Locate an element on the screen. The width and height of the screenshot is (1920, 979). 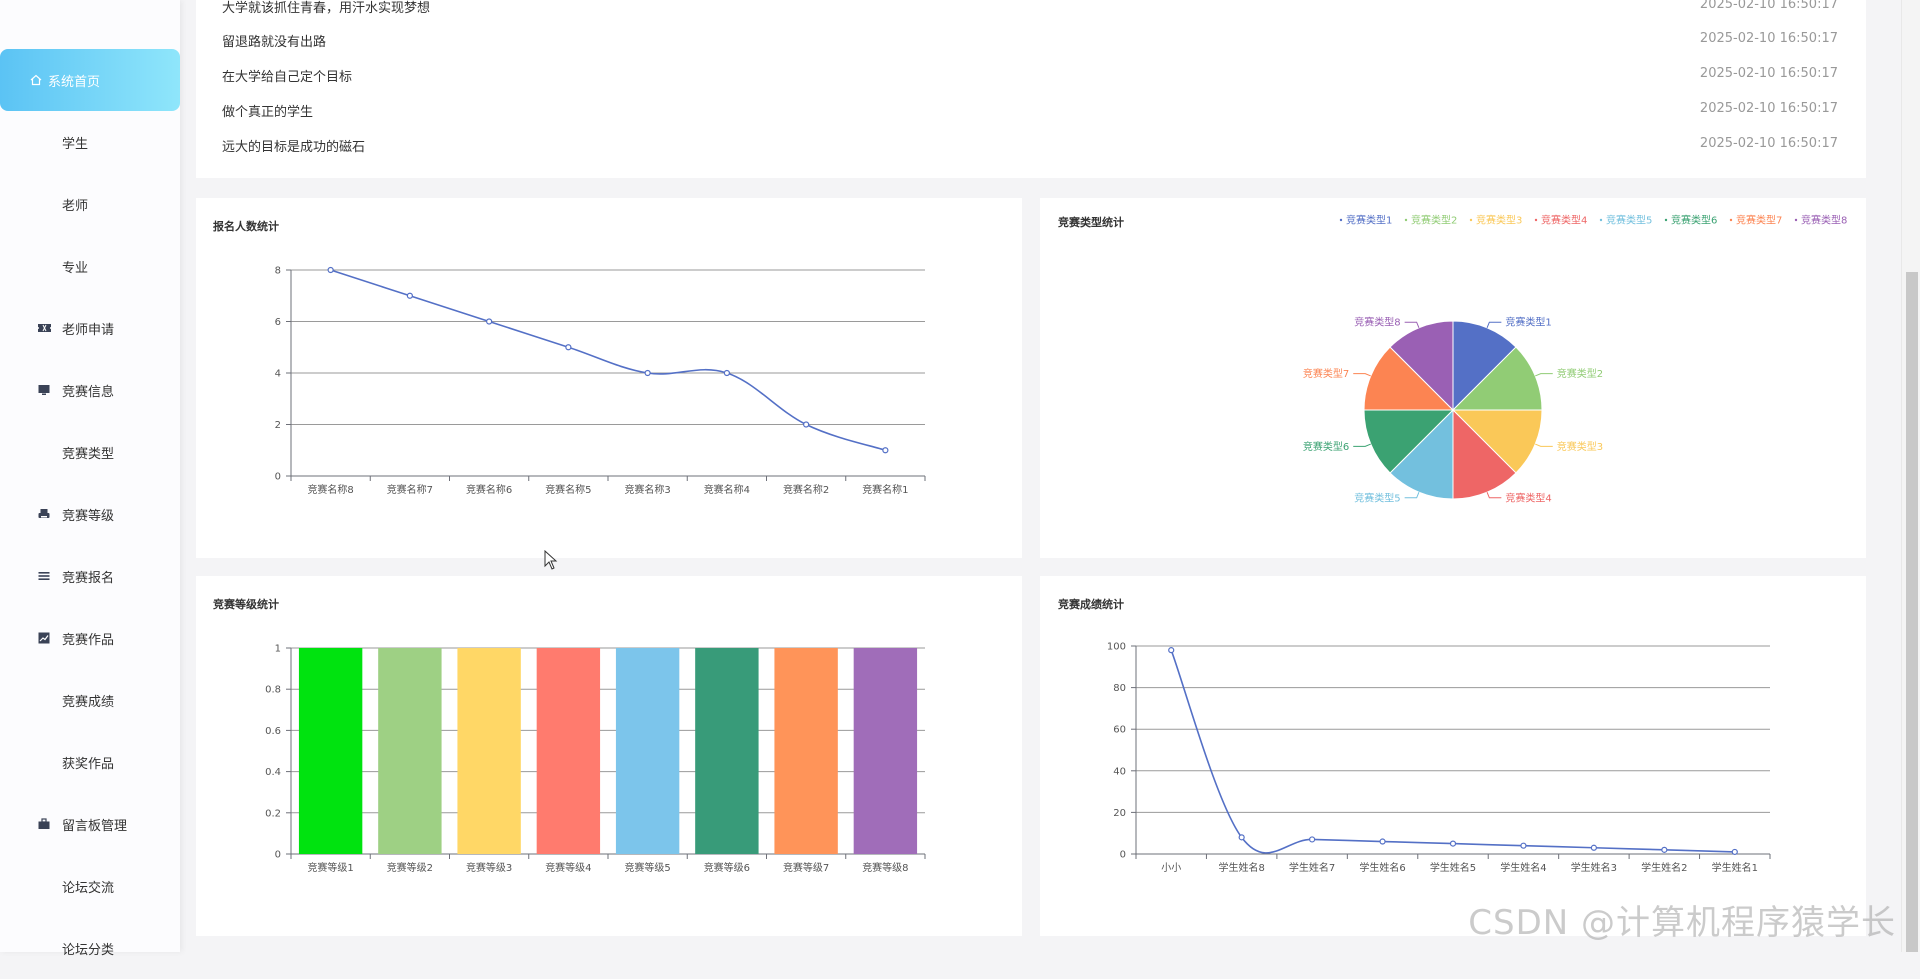
sidebar-item-label: 竞赛报名 is located at coordinates (88, 578).